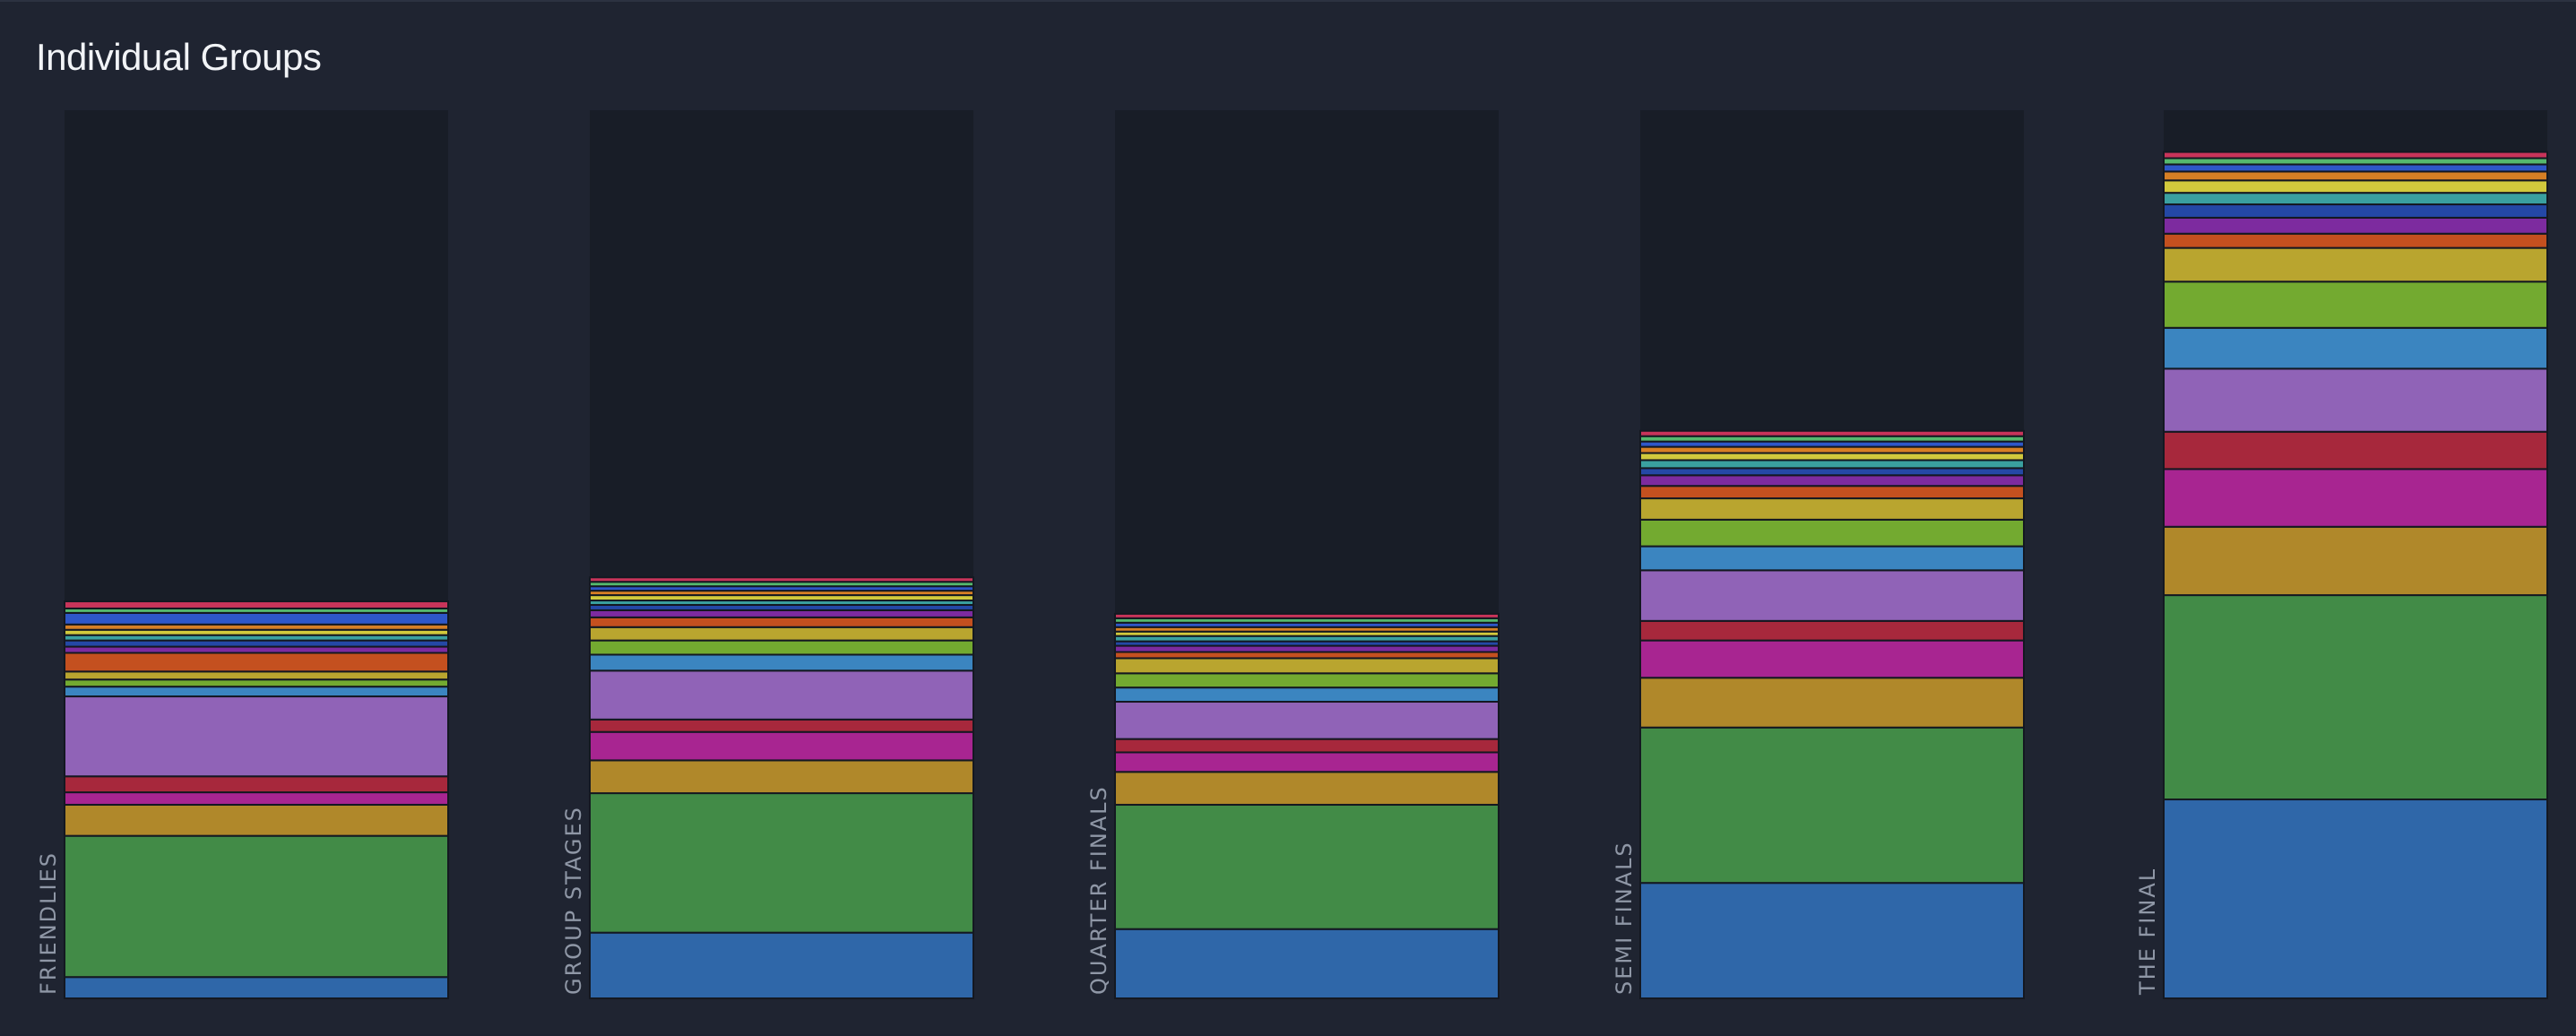 The width and height of the screenshot is (2576, 1036). What do you see at coordinates (2147, 932) in the screenshot?
I see `category-label: THE FINAL` at bounding box center [2147, 932].